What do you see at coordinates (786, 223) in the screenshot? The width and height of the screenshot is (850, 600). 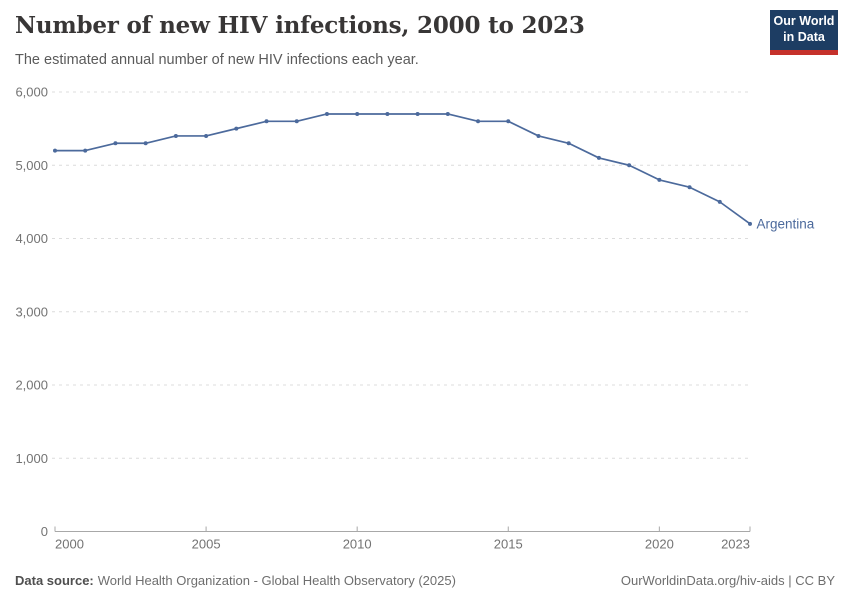 I see `series-end-label: Argentina` at bounding box center [786, 223].